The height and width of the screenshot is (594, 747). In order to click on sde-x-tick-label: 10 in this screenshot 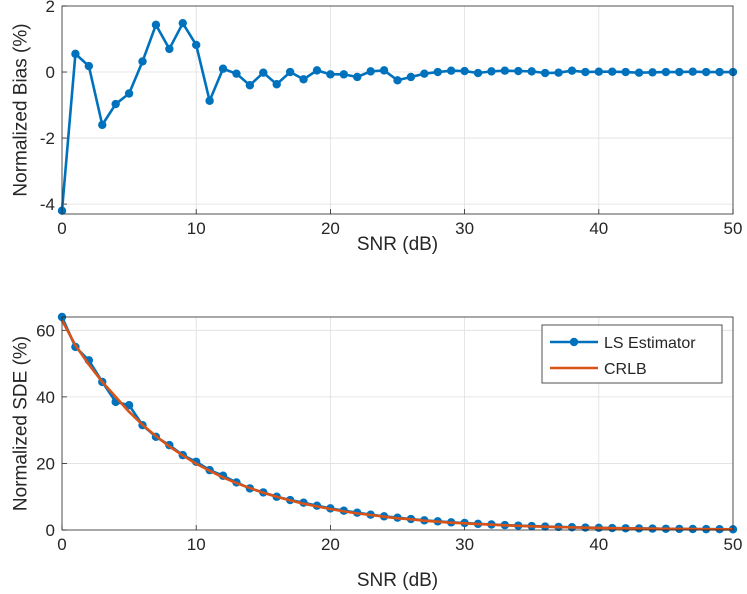, I will do `click(196, 544)`.